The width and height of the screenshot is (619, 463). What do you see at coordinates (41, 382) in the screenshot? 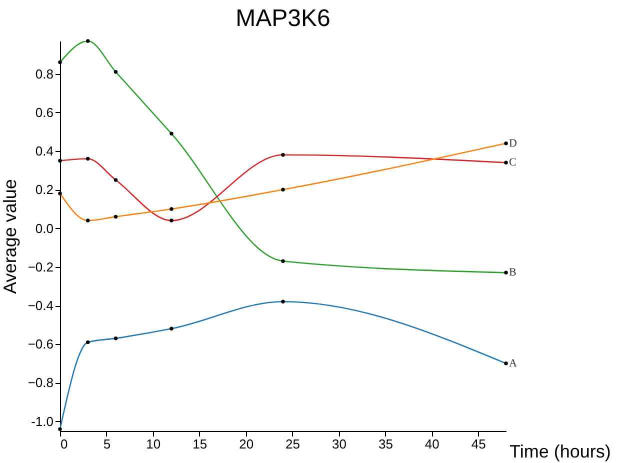
I see `y-tick-label: −0.8` at bounding box center [41, 382].